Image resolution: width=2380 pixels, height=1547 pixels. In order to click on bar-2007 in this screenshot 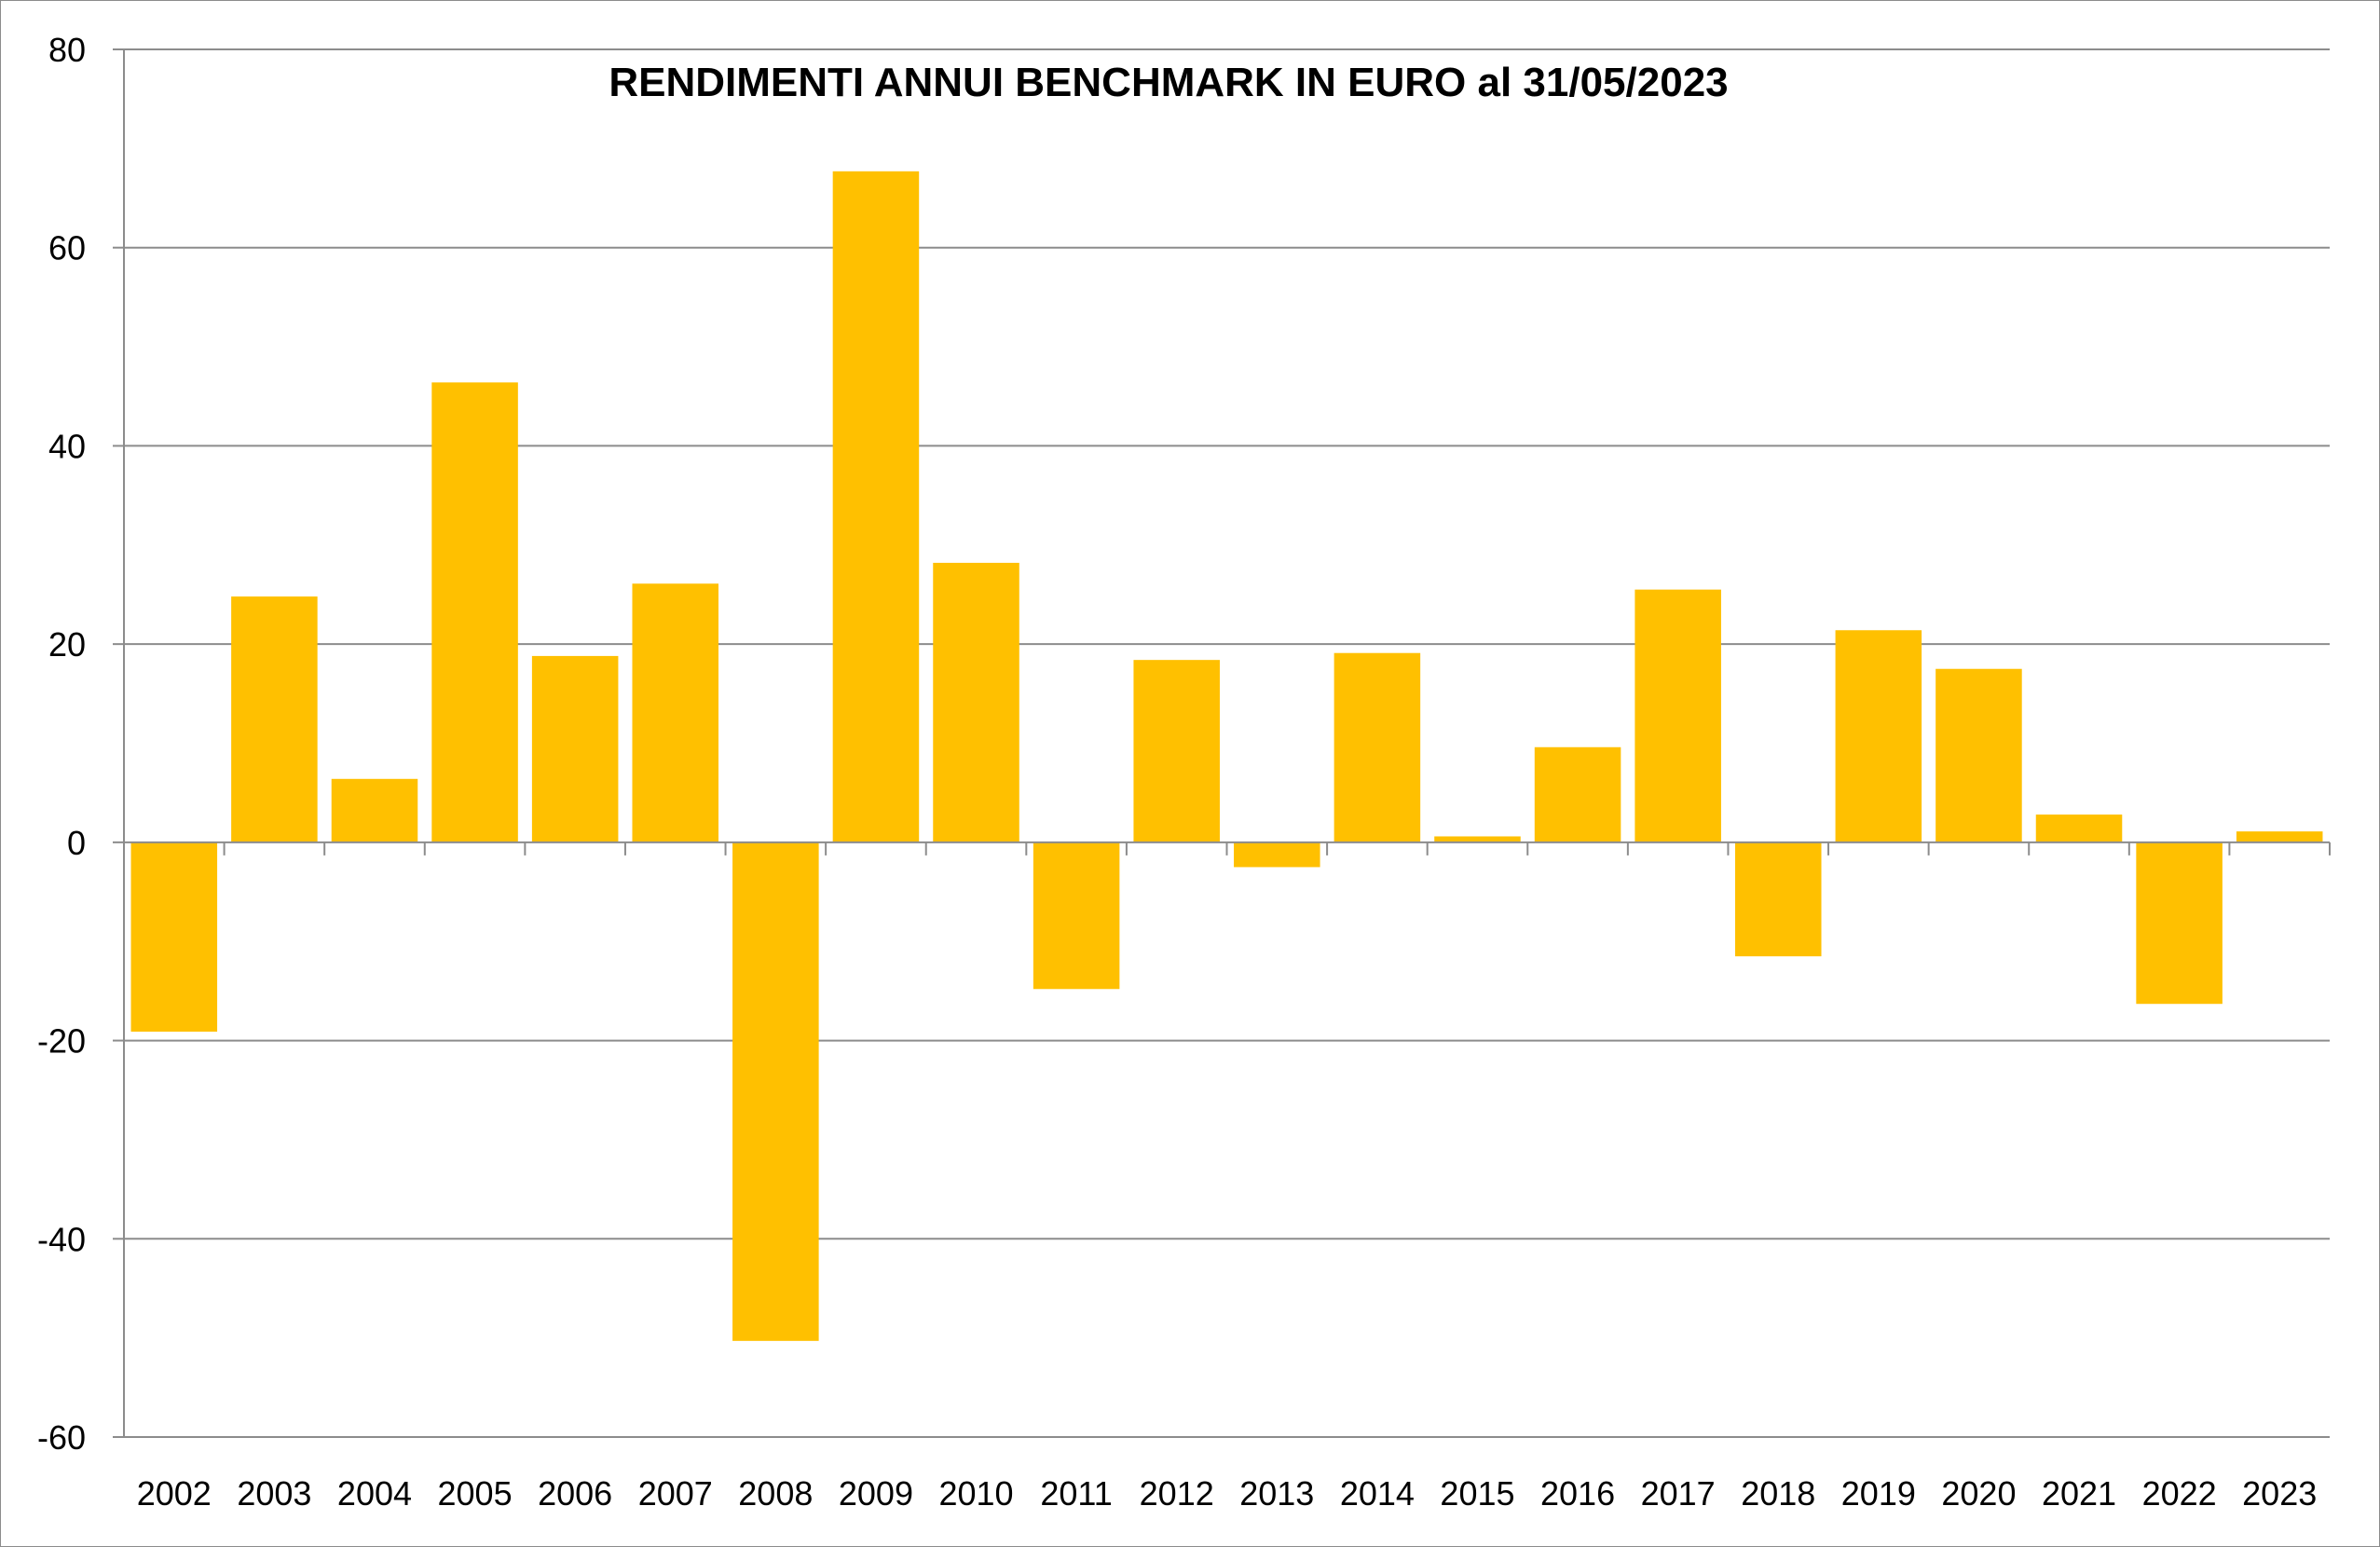, I will do `click(675, 712)`.